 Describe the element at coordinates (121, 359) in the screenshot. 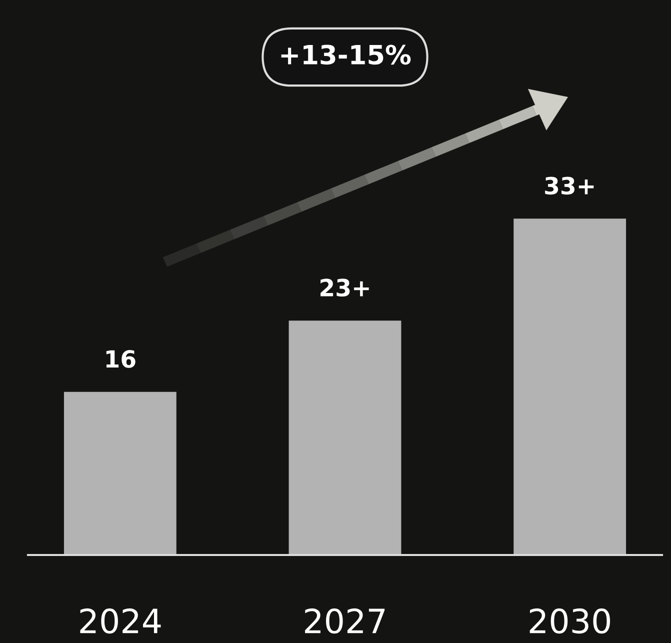

I see `data-label: 16` at that location.